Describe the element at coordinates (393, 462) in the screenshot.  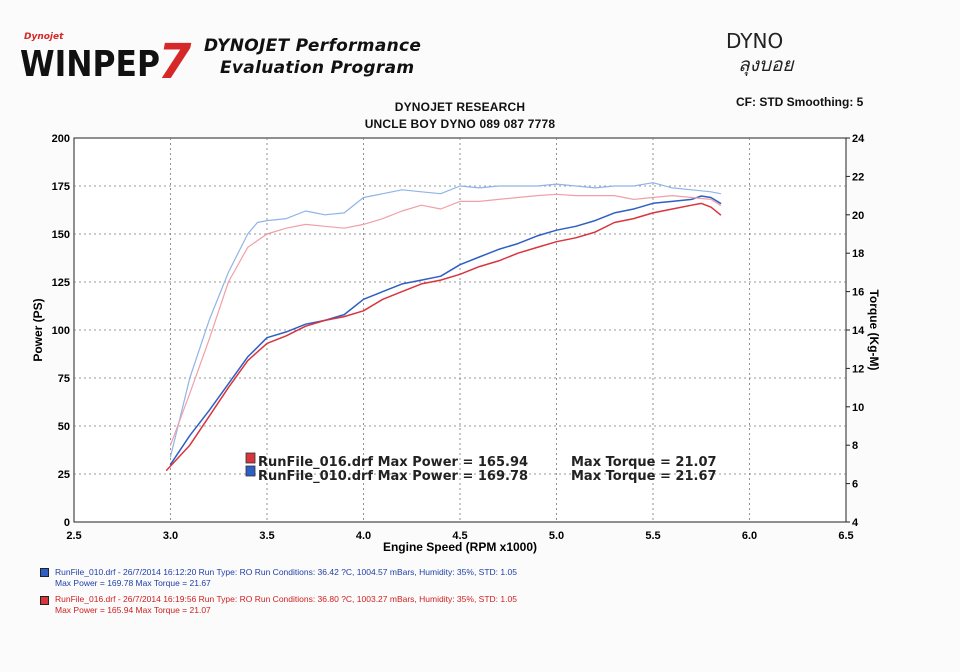
I see `annotation-run016-power: RunFile_016.drf Max Power = 165.94` at that location.